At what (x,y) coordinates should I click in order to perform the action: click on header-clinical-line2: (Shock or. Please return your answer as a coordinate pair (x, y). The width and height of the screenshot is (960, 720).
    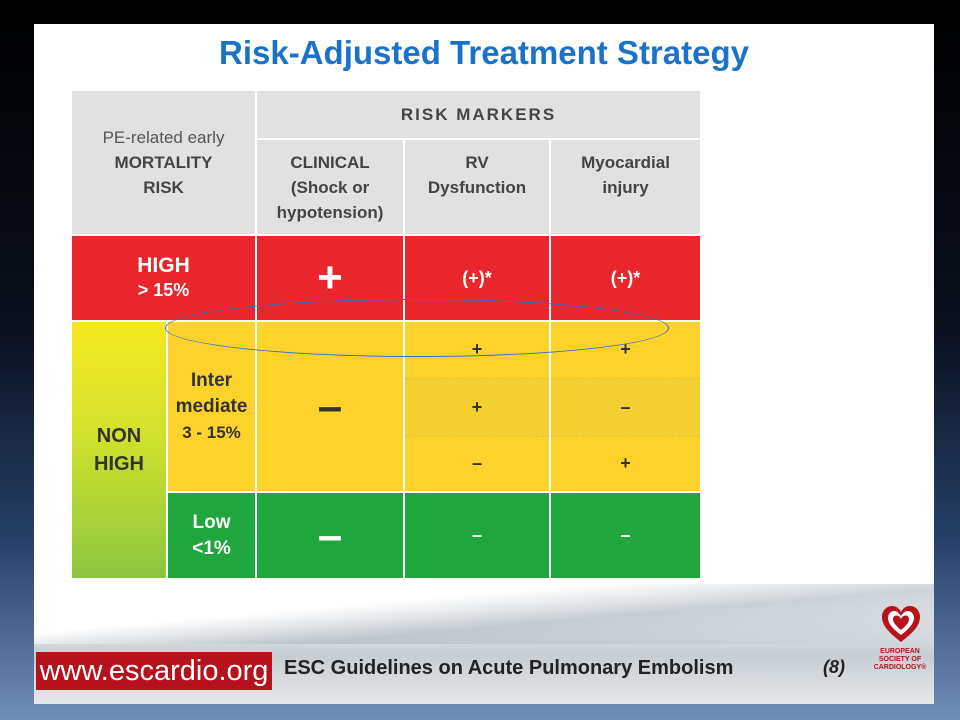
    Looking at the image, I should click on (330, 187).